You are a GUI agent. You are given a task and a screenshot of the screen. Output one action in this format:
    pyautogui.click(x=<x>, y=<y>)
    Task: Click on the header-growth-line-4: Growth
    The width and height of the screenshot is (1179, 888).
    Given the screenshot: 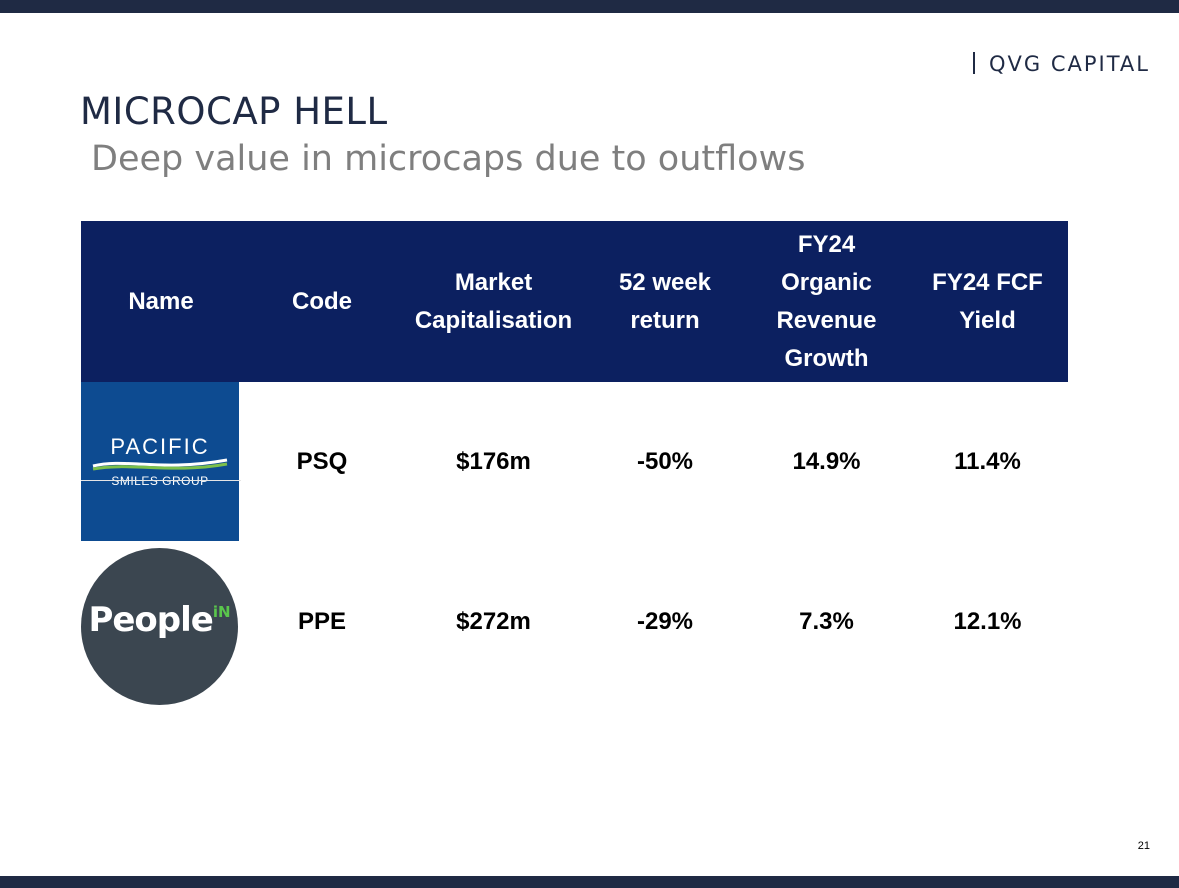 What is the action you would take?
    pyautogui.click(x=826, y=358)
    